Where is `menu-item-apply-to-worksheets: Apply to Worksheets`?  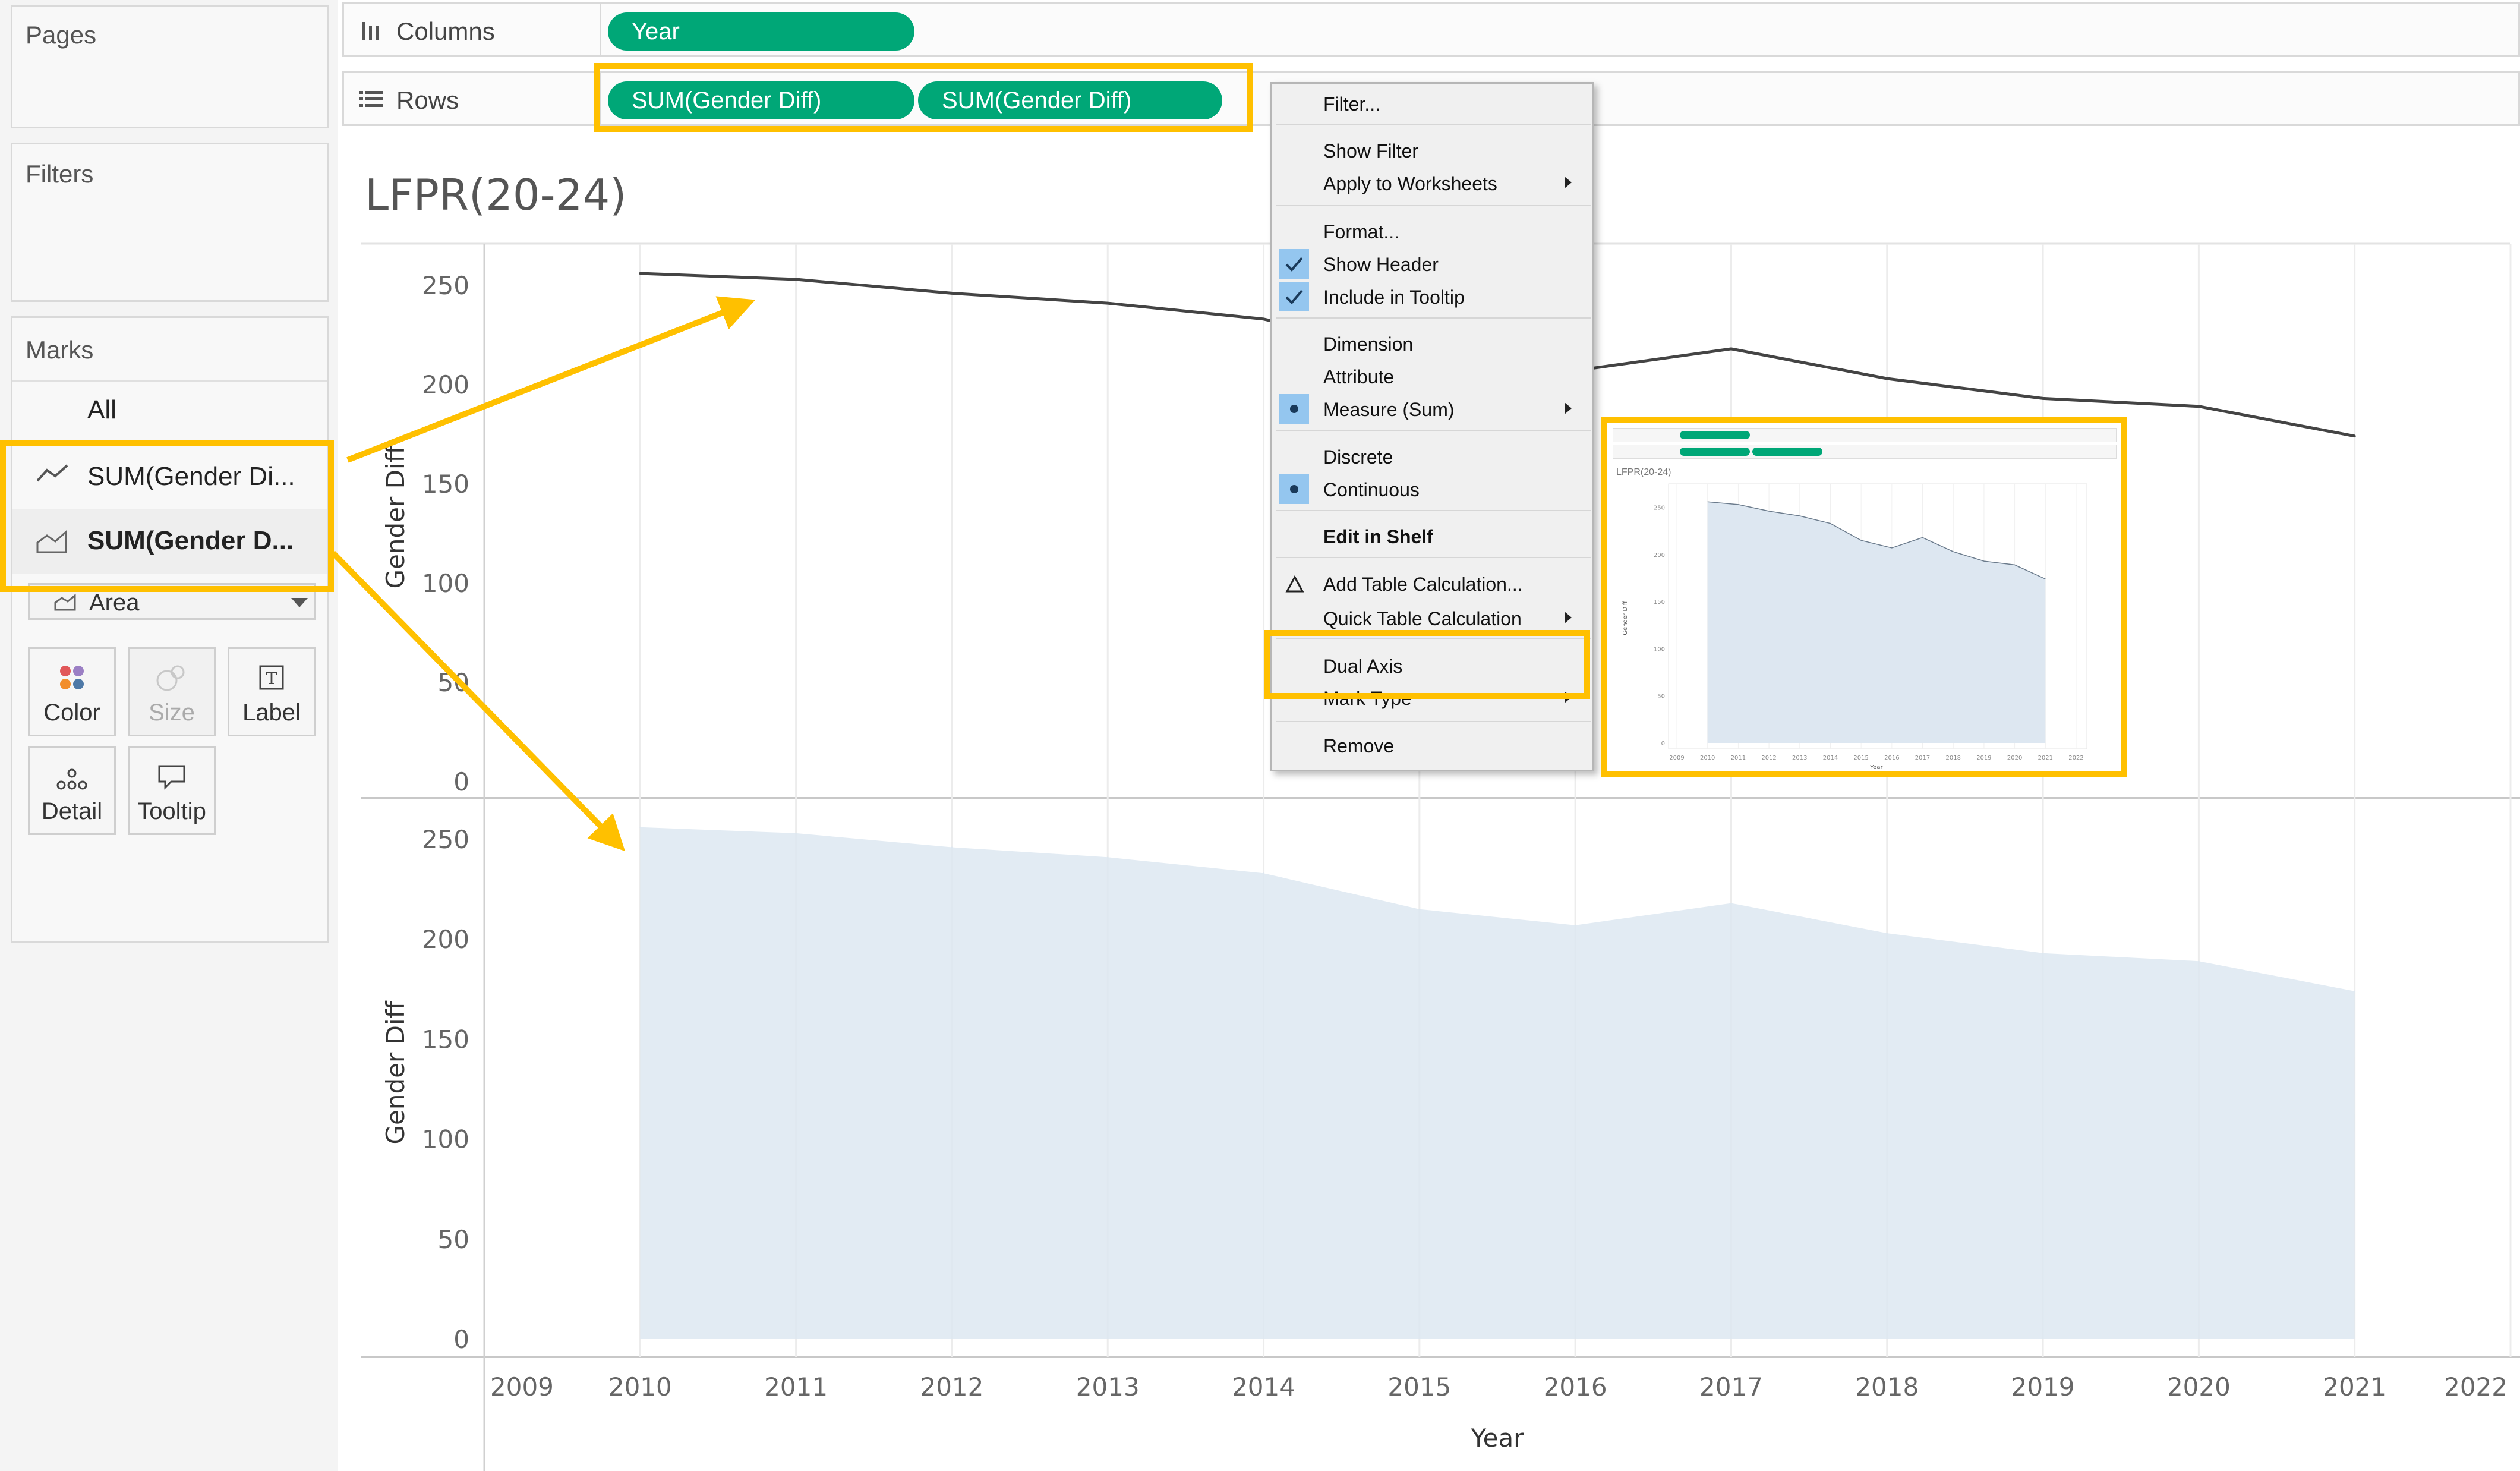 menu-item-apply-to-worksheets: Apply to Worksheets is located at coordinates (1410, 184).